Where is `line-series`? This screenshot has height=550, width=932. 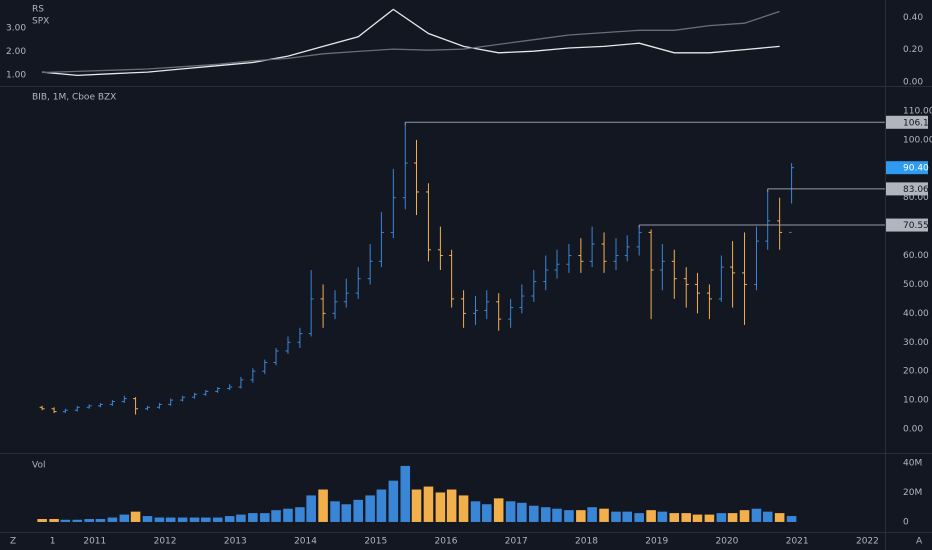
line-series is located at coordinates (411, 42).